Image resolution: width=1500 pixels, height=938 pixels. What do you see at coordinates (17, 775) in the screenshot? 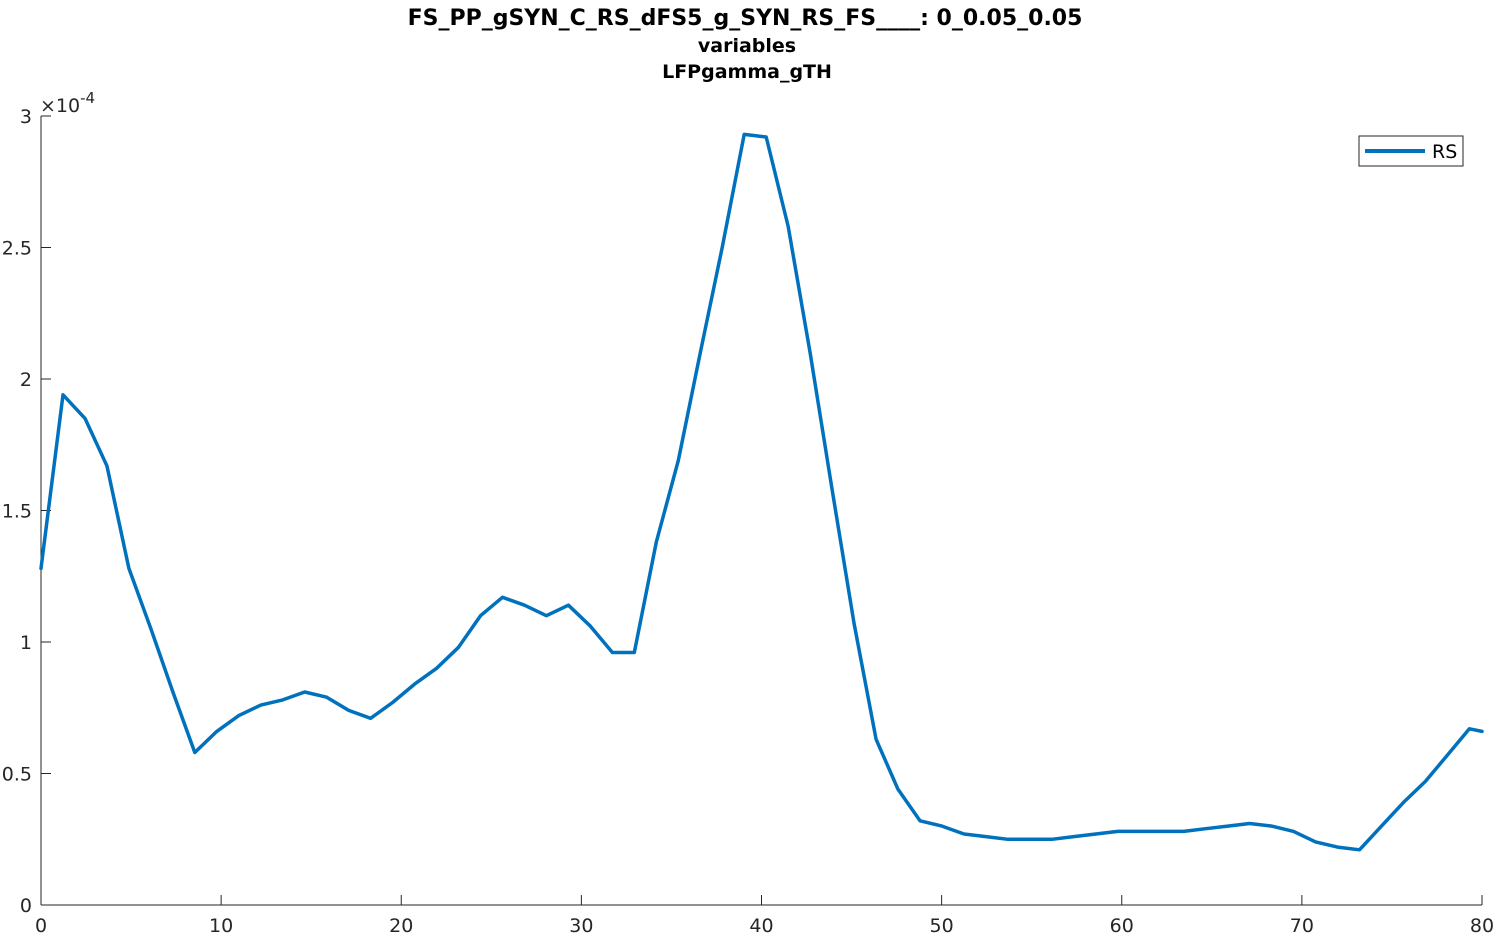
I see `y-tick-label: 0.5` at bounding box center [17, 775].